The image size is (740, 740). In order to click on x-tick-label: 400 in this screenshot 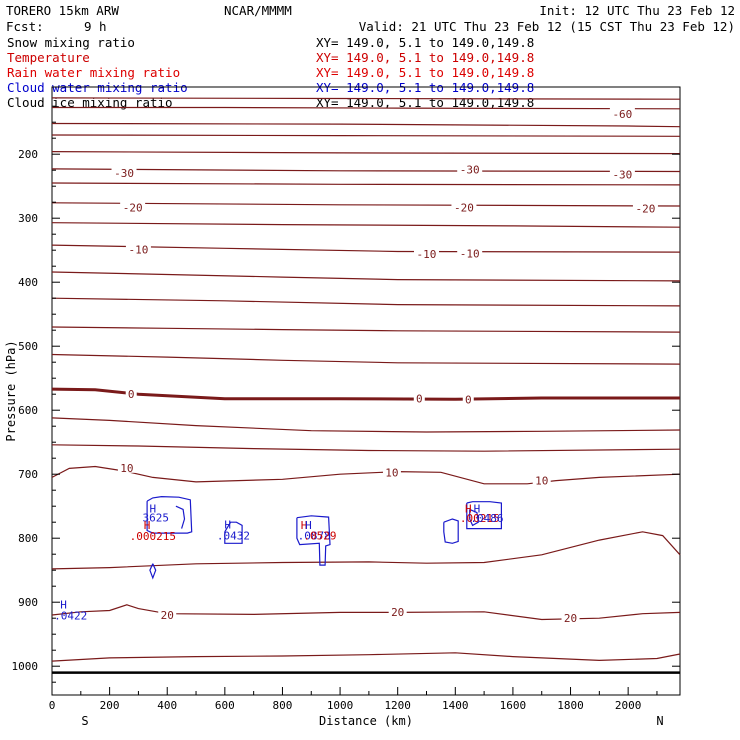, I will do `click(167, 705)`.